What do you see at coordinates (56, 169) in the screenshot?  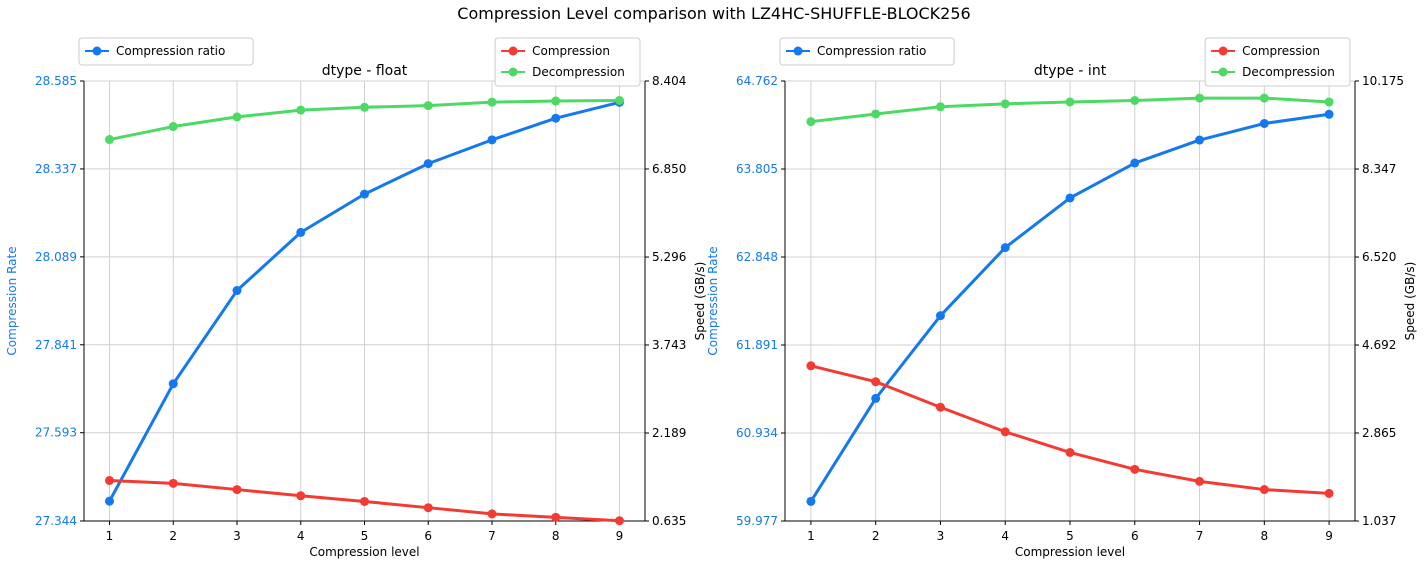 I see `y-tick-label: 28.337` at bounding box center [56, 169].